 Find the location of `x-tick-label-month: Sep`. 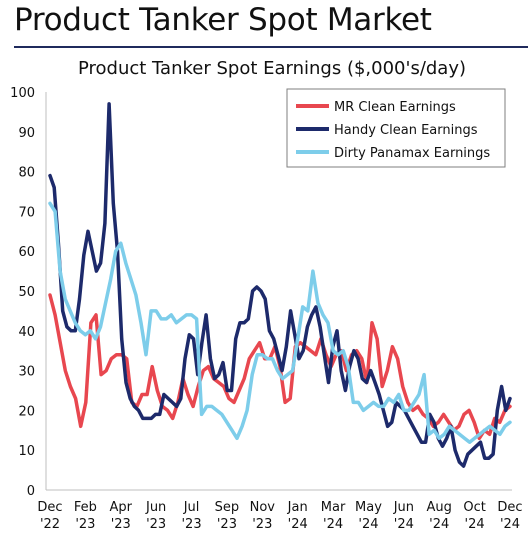

x-tick-label-month: Sep is located at coordinates (227, 507).